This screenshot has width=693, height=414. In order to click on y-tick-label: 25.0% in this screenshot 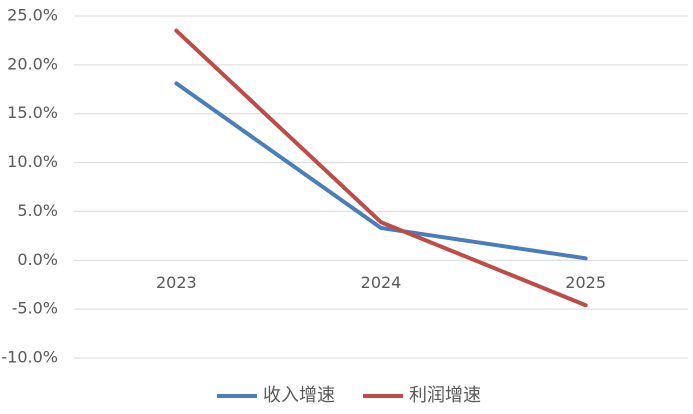, I will do `click(32, 15)`.